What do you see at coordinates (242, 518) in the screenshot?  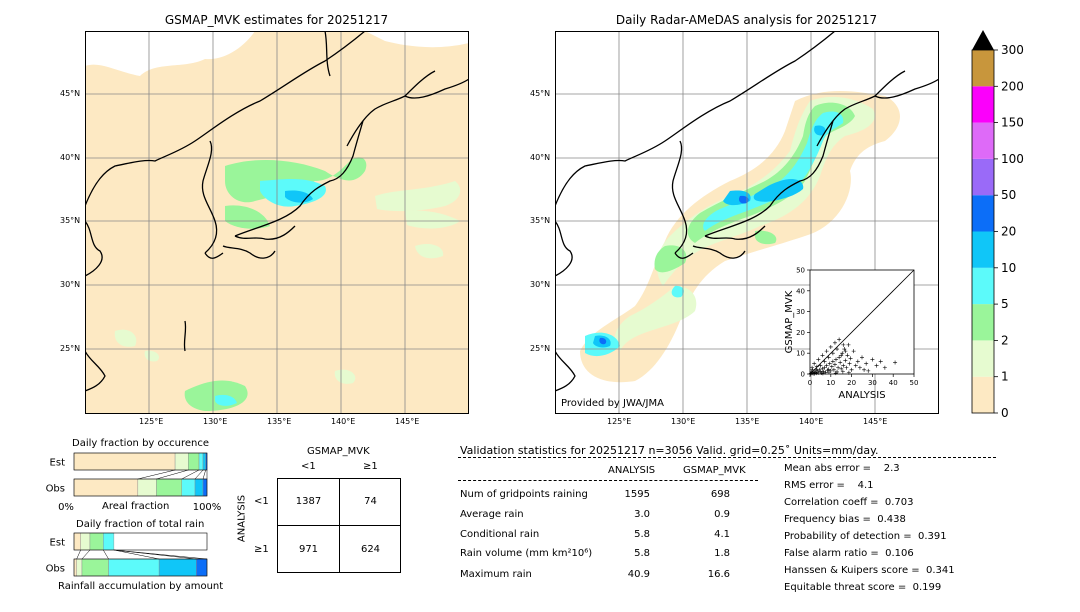 I see `contingency-row-axis: ANALYSIS` at bounding box center [242, 518].